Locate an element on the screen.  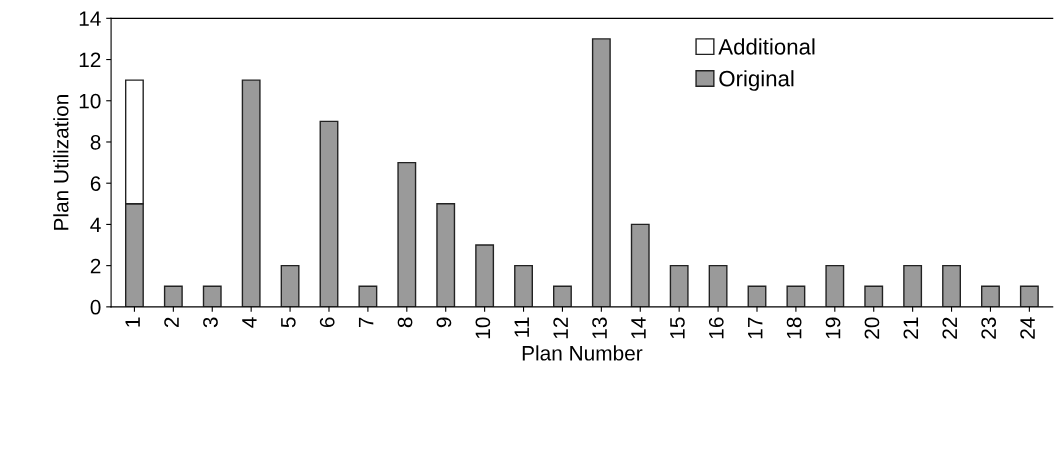
y-tick-label: 12 is located at coordinates (90, 60).